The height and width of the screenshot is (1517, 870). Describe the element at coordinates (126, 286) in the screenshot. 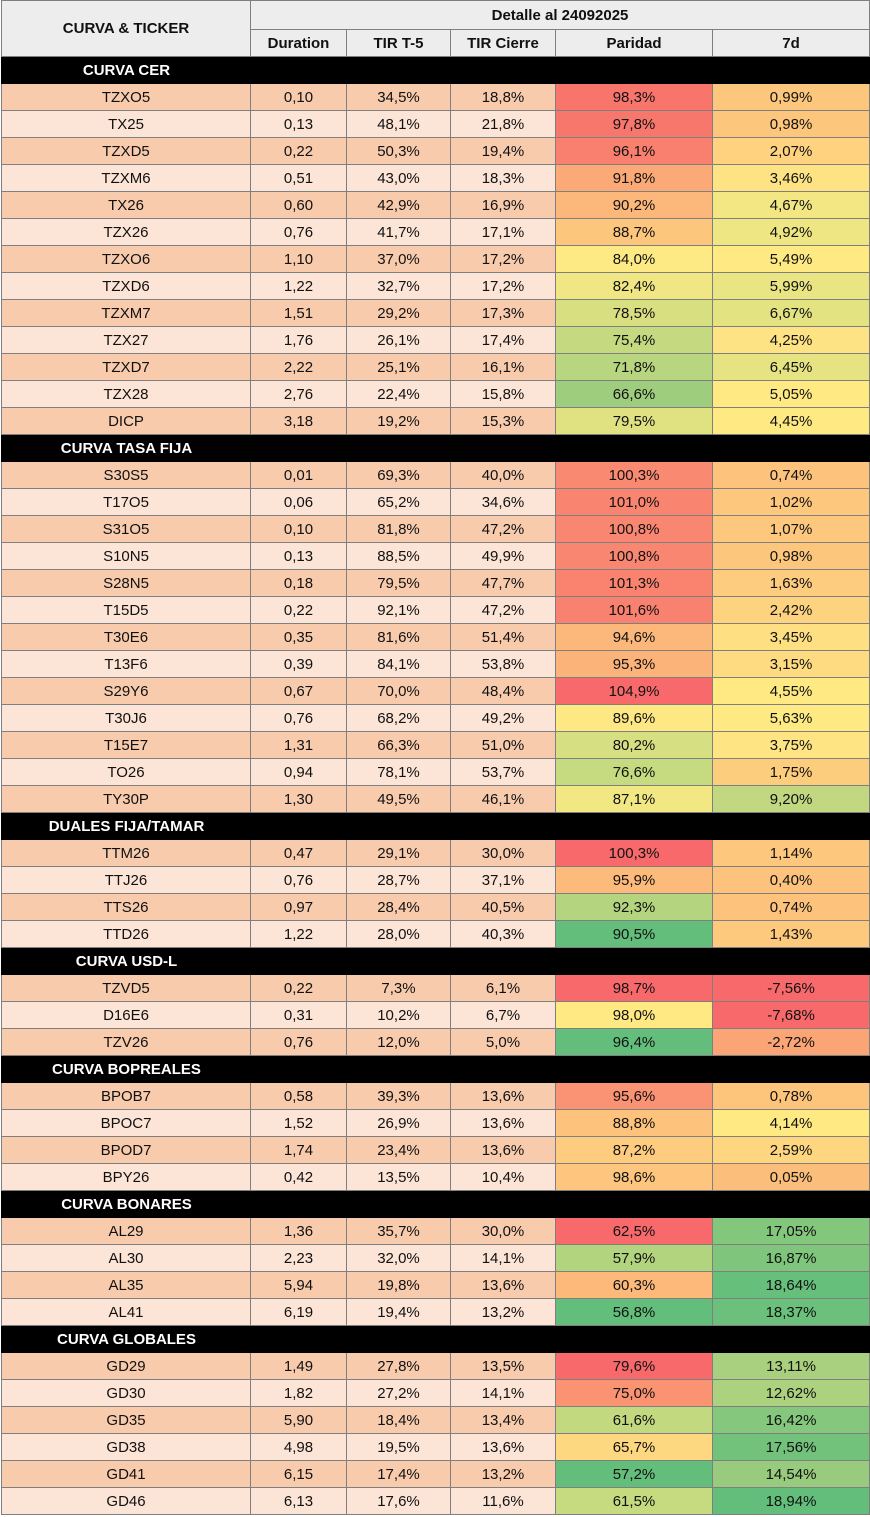

I see `ticker-cell: TZXD6` at that location.